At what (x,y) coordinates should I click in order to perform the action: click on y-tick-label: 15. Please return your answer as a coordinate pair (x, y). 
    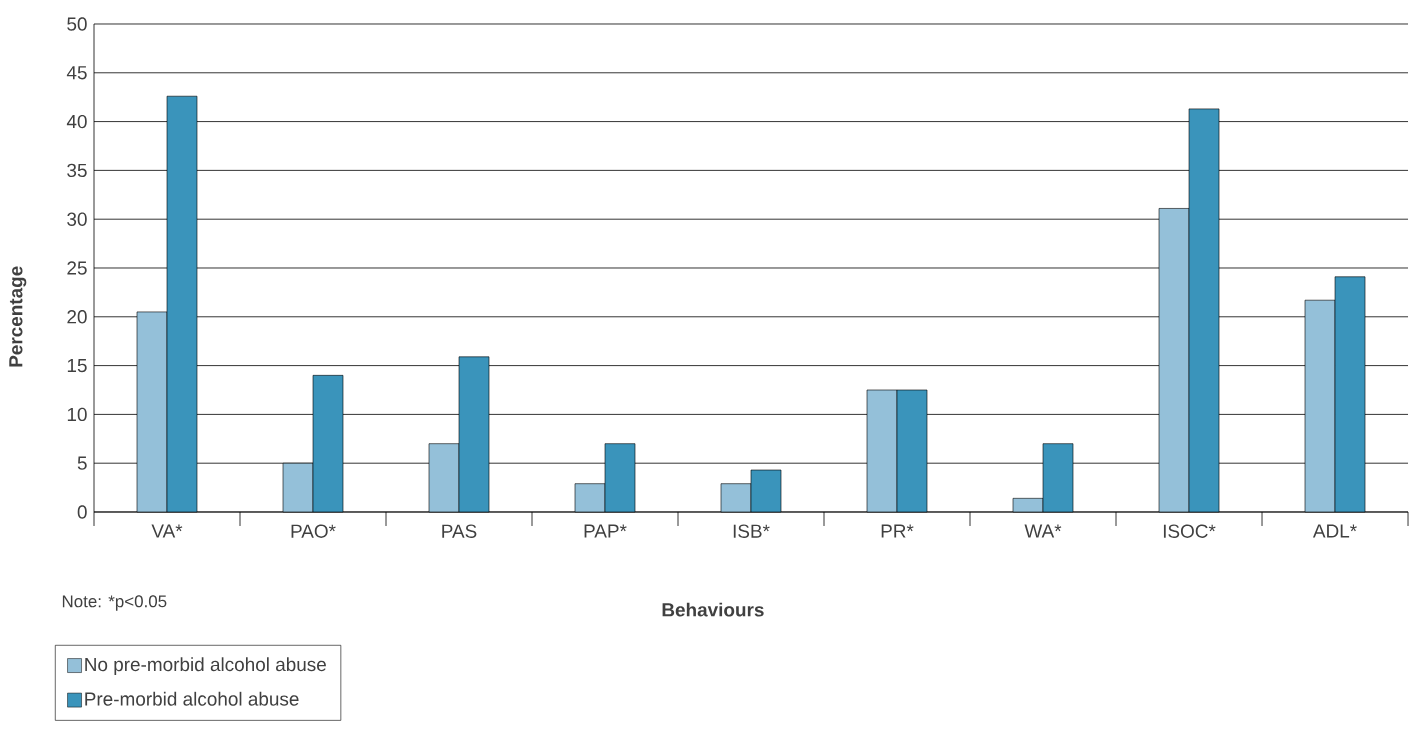
    Looking at the image, I should click on (77, 366).